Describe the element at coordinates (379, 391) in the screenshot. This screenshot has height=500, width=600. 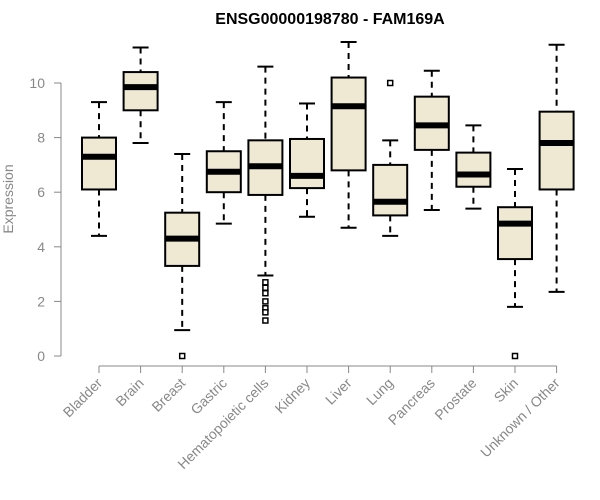
I see `x-tick-label: Lung` at that location.